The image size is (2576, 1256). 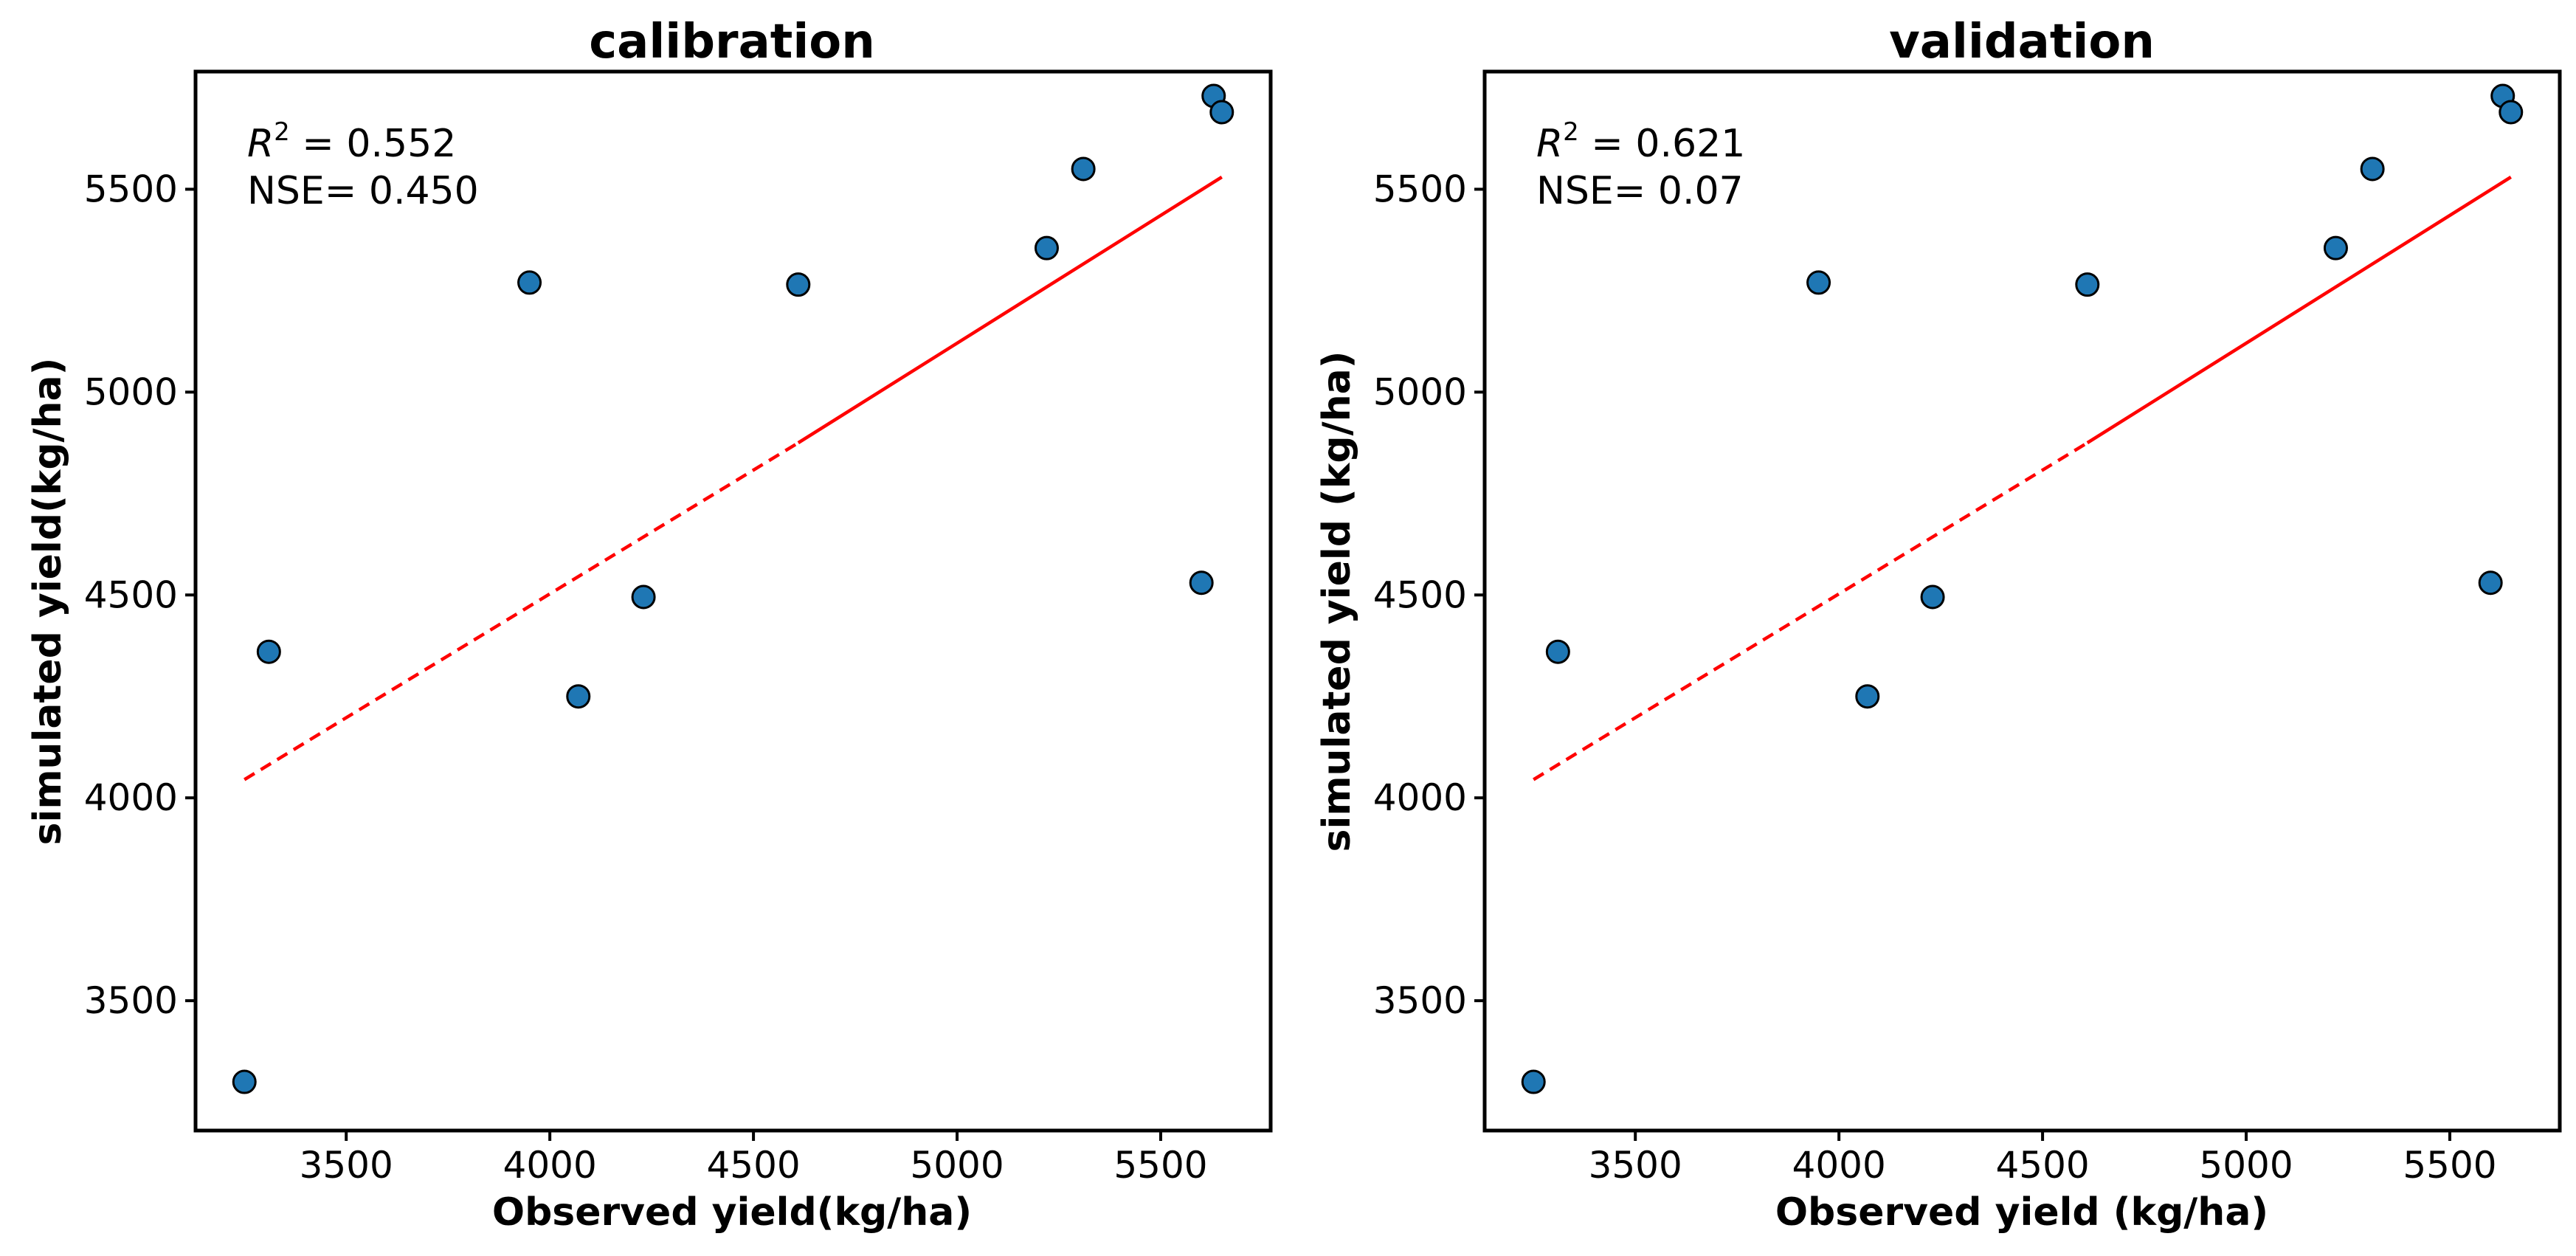 What do you see at coordinates (1337, 601) in the screenshot?
I see `y-axis-label: simulated yield (kg/ha)` at bounding box center [1337, 601].